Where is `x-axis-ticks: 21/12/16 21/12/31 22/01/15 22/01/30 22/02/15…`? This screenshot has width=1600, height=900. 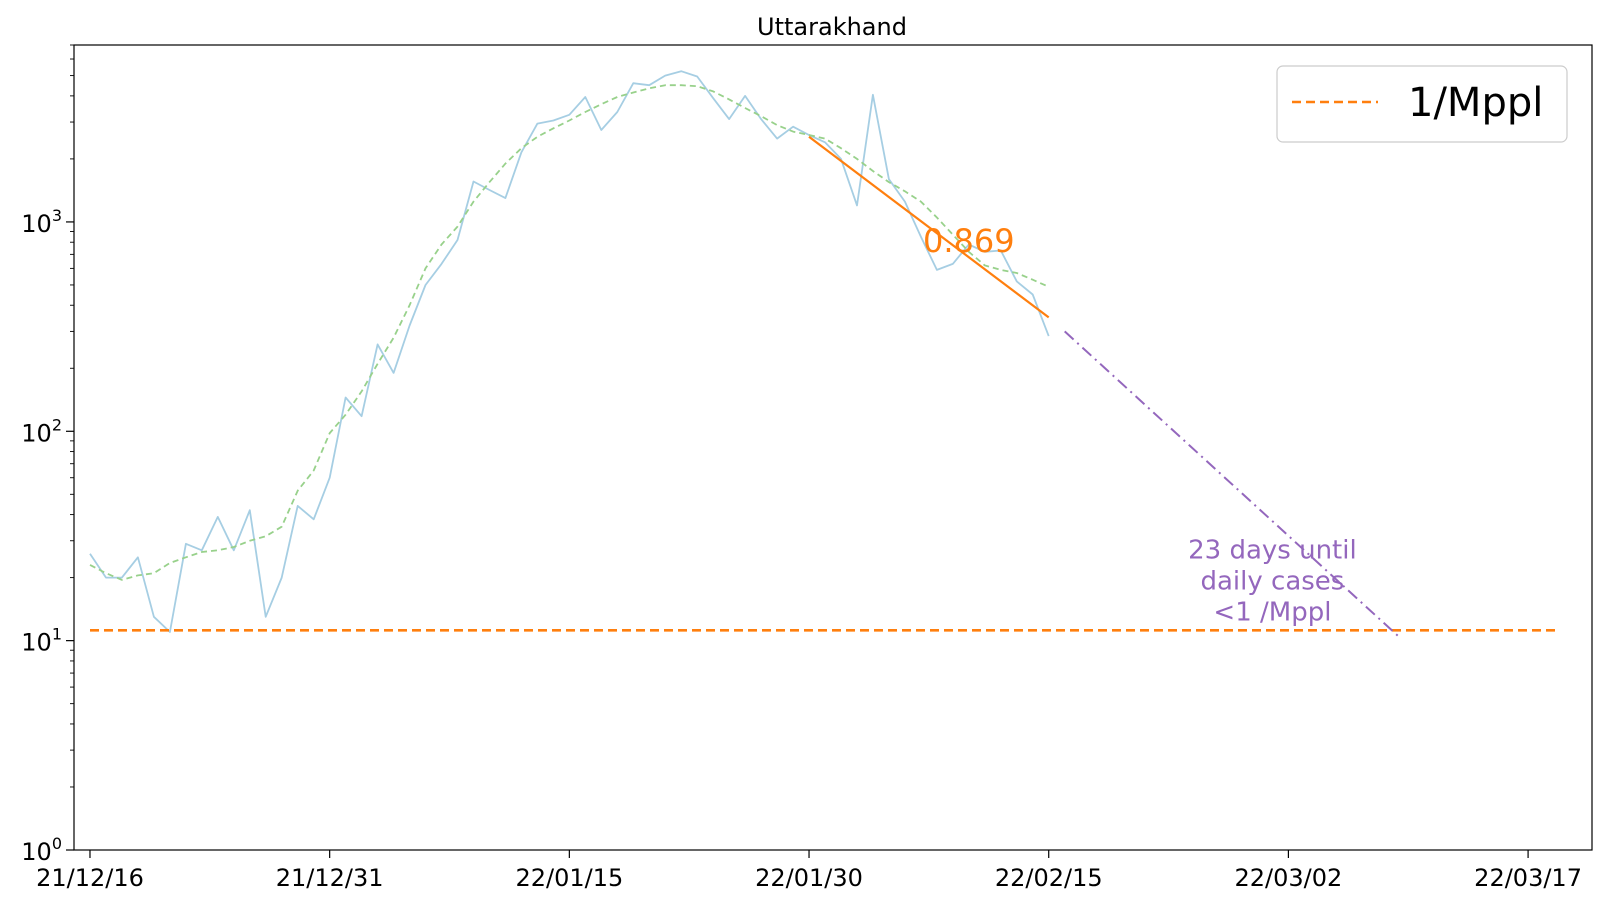
x-axis-ticks: 21/12/16 21/12/31 22/01/15 22/01/30 22/02/15… is located at coordinates (809, 871).